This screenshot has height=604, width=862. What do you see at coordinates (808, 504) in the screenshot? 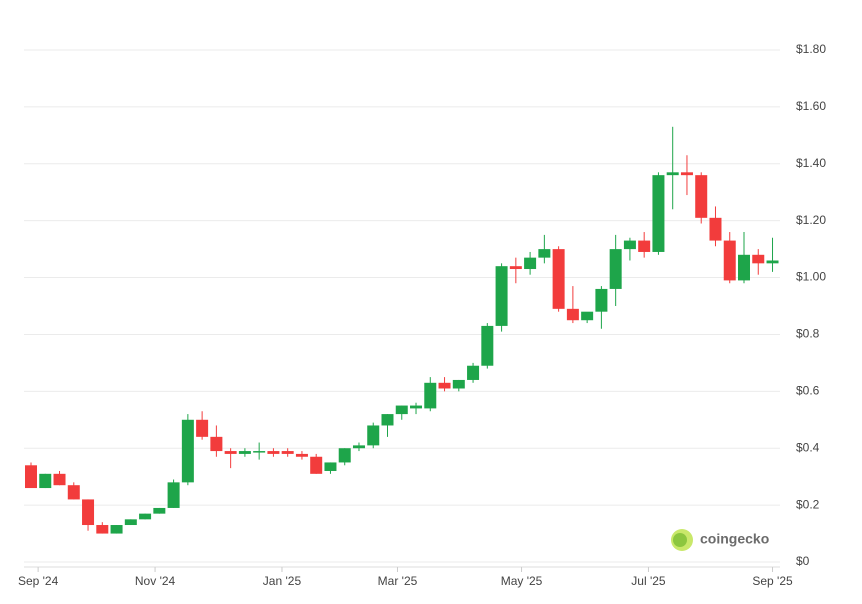
I see `y-tick-label: $0.2` at bounding box center [808, 504].